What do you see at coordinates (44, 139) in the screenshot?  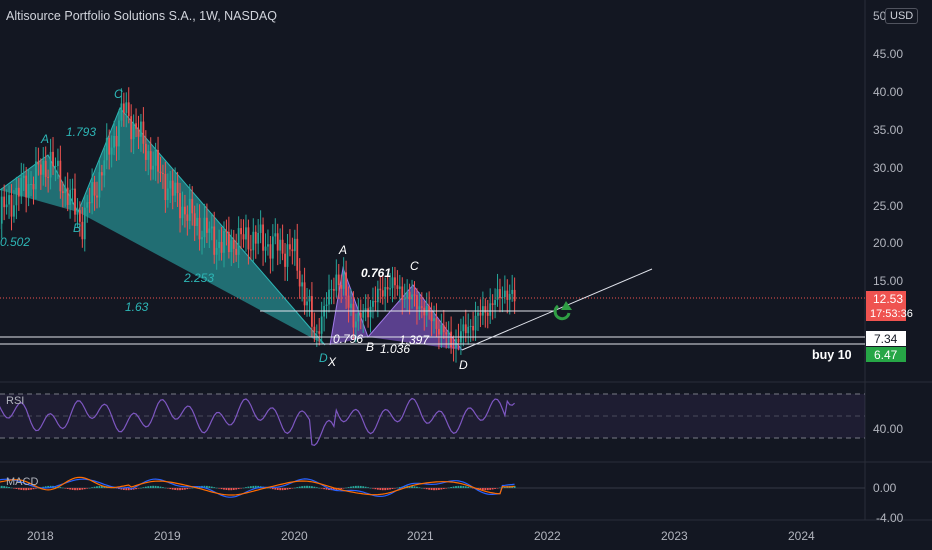 I see `left-point-a: A` at bounding box center [44, 139].